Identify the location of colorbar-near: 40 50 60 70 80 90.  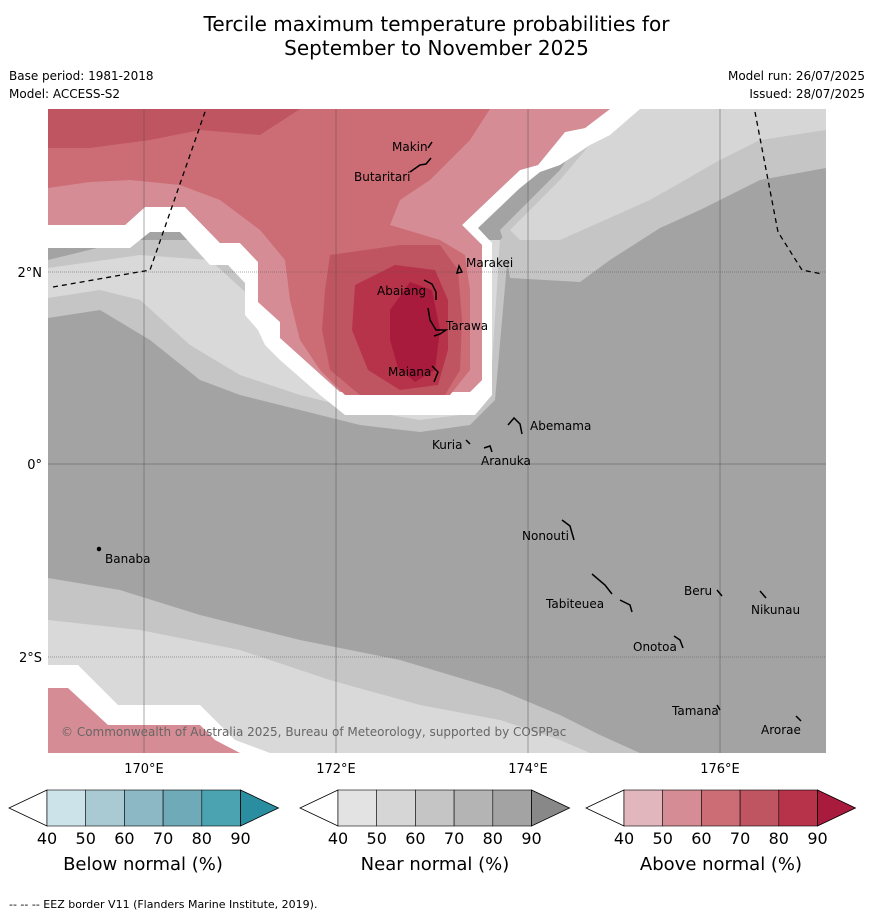
(435, 818).